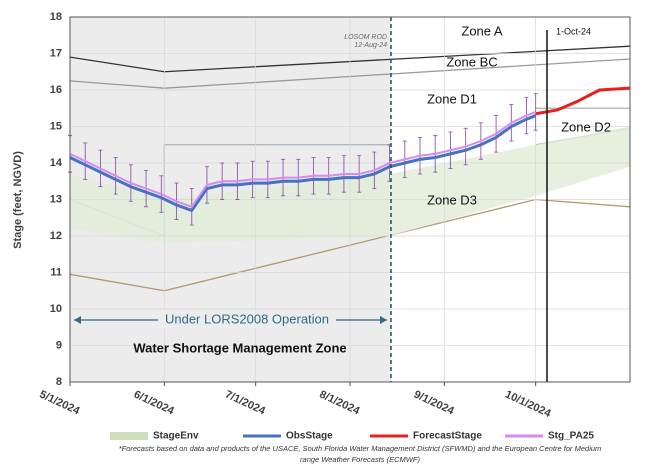 This screenshot has width=646, height=466. What do you see at coordinates (583, 101) in the screenshot?
I see `series-line` at bounding box center [583, 101].